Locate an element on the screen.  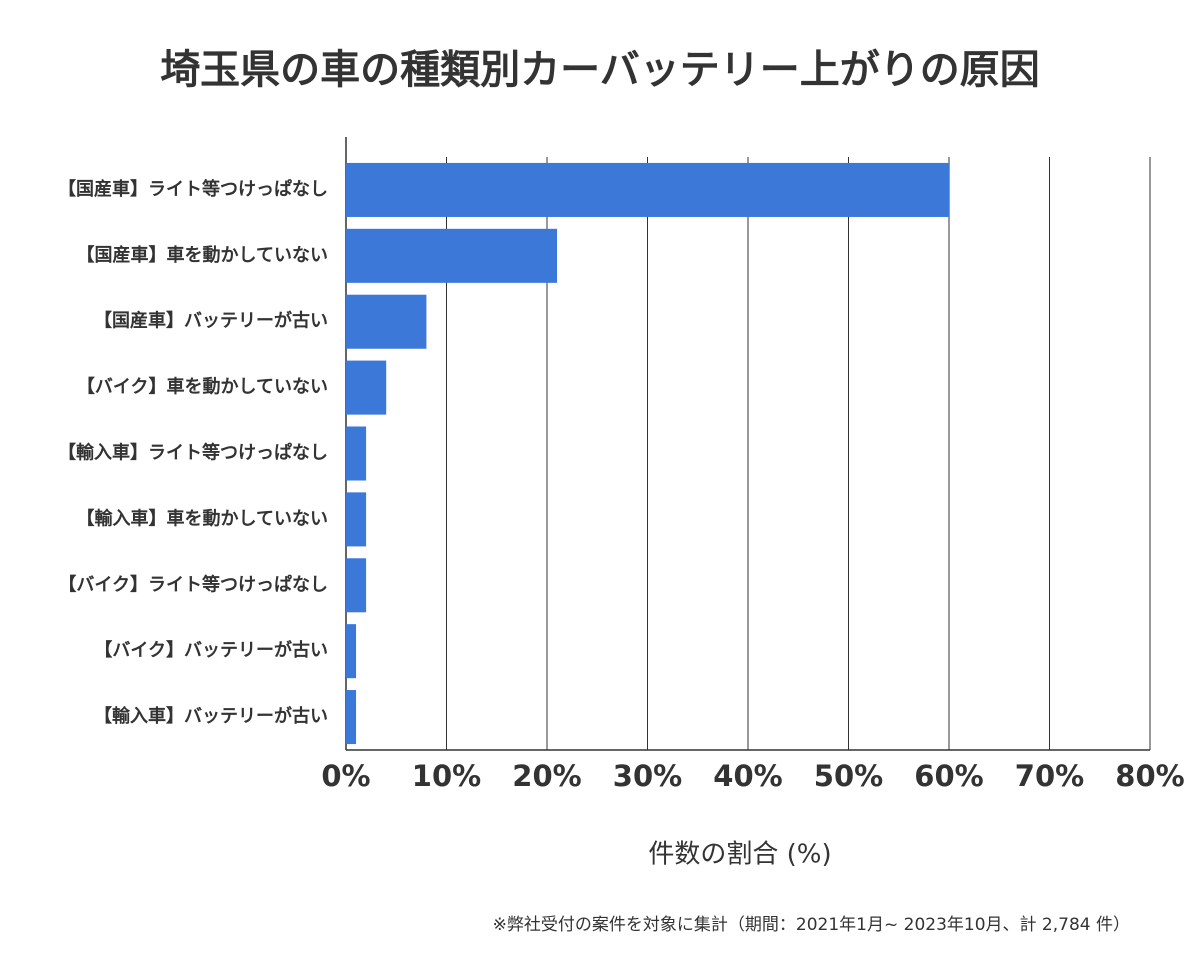
x-tick-label: 10% is located at coordinates (446, 776).